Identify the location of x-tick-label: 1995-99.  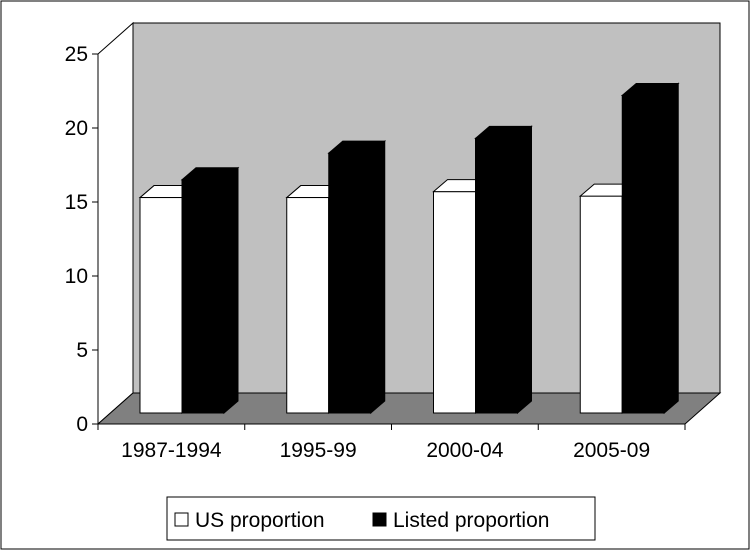
(318, 450).